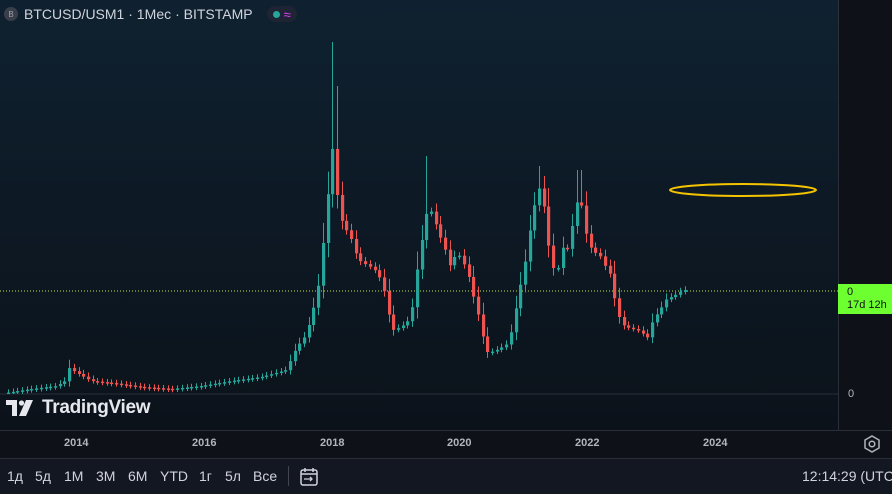 This screenshot has height=494, width=892. Describe the element at coordinates (138, 14) in the screenshot. I see `symbol-title: BTCUSD/USM1 · 1Мес · BITSTAMP` at that location.